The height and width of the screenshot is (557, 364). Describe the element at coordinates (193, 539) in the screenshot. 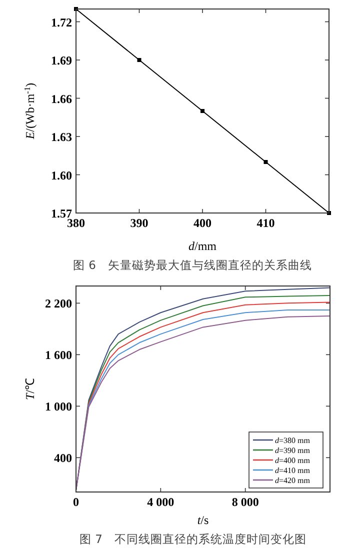

I see `caption: 图 7 不同线圈直径的系统温度时间变化图` at that location.